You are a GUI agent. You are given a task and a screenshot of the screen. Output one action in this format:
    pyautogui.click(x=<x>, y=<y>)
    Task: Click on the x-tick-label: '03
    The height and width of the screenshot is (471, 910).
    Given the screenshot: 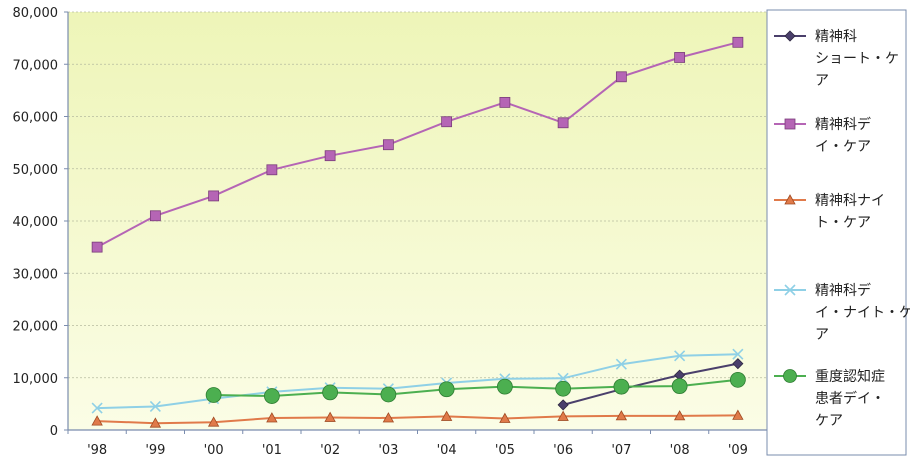 What is the action you would take?
    pyautogui.click(x=388, y=450)
    